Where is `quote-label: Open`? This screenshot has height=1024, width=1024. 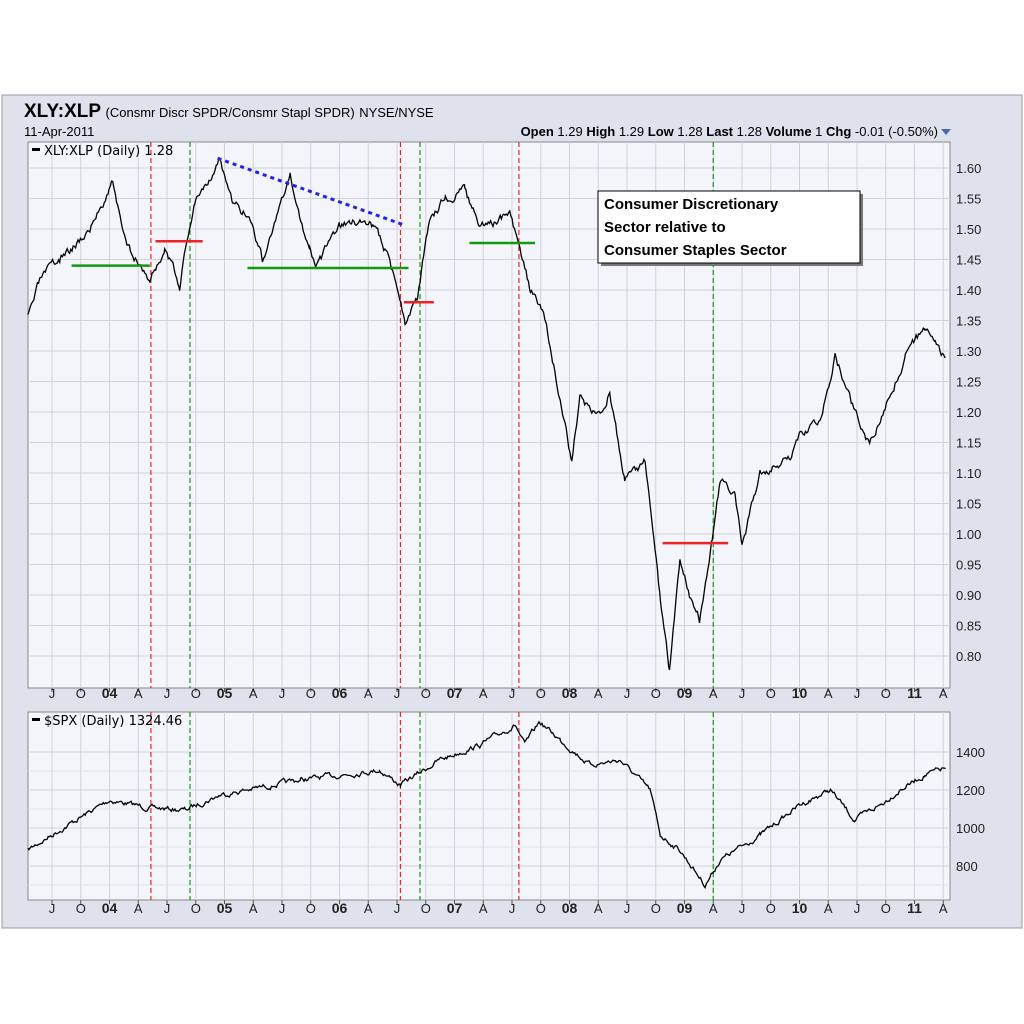
quote-label: Open is located at coordinates (539, 131).